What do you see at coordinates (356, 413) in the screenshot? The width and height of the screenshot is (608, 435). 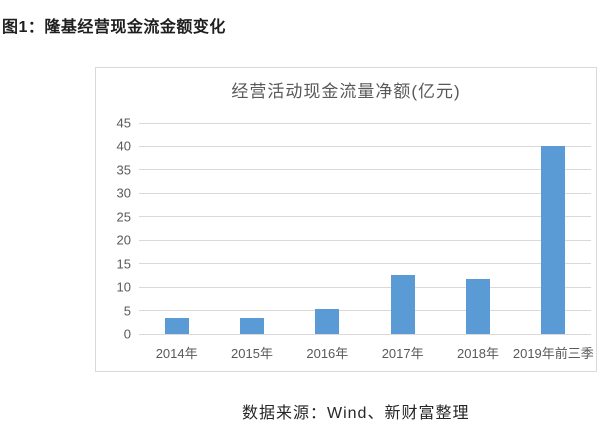 I see `data-source-caption: 数据来源：Wind、新财富整理` at bounding box center [356, 413].